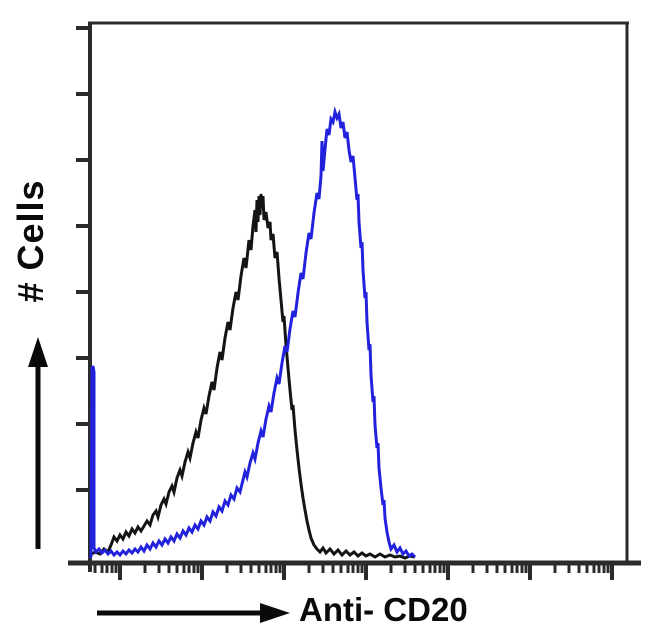 This screenshot has height=636, width=650. What do you see at coordinates (383, 609) in the screenshot?
I see `x-axis-label: Anti- CD20` at bounding box center [383, 609].